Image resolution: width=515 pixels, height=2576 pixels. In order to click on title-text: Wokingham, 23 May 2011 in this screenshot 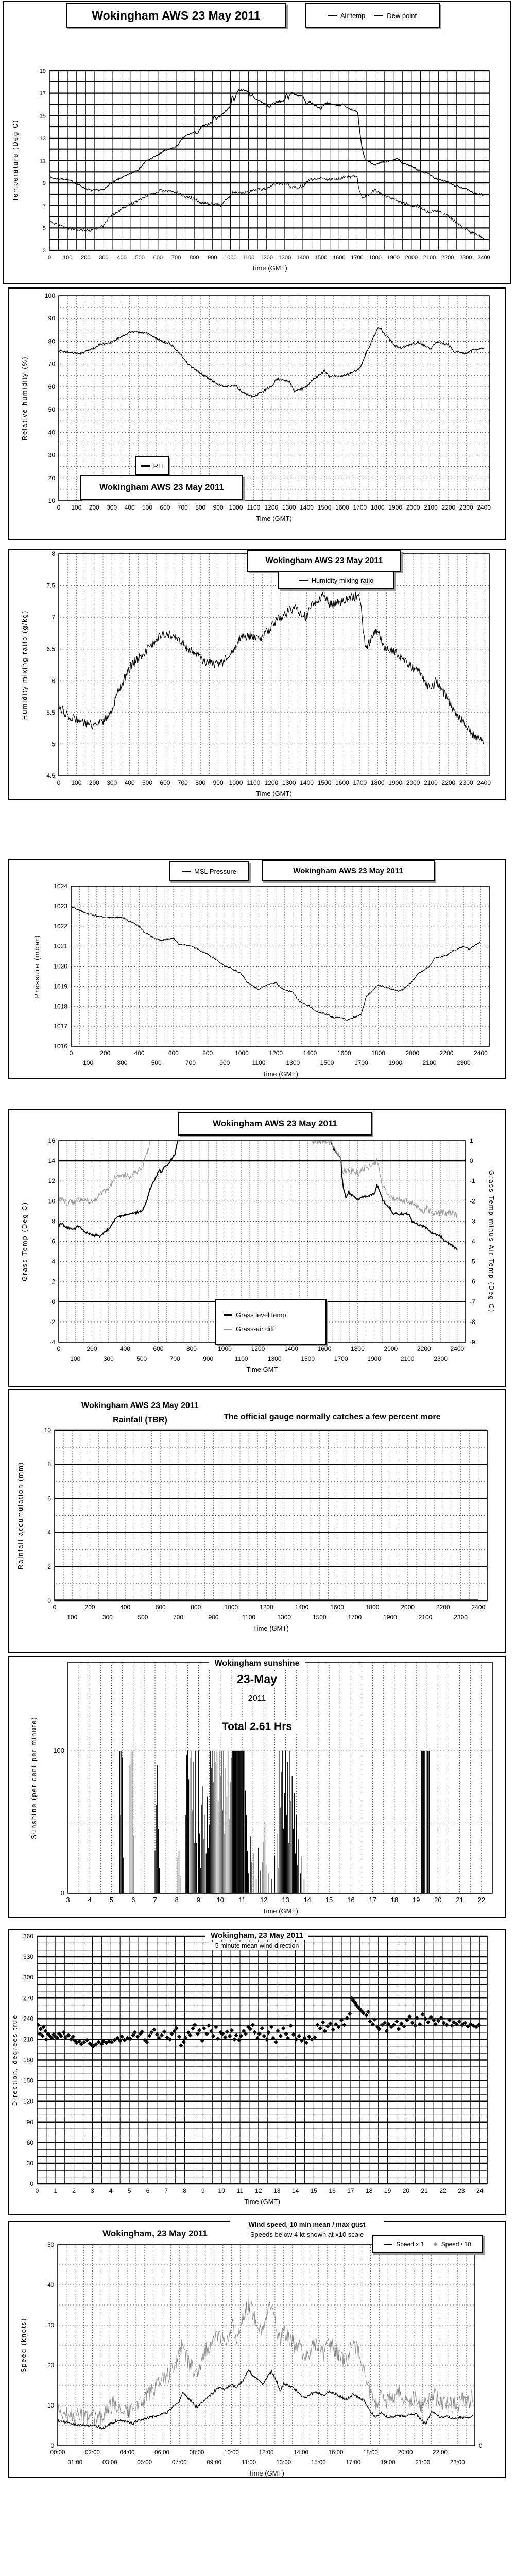, I will do `click(256, 1935)`.